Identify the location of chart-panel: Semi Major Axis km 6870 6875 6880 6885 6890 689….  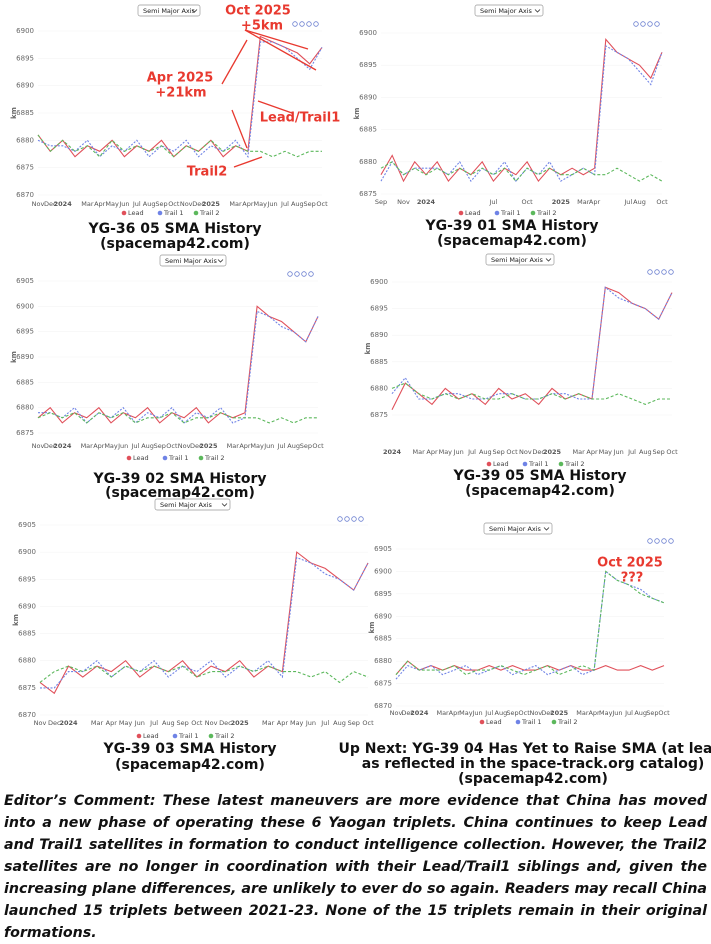
(193, 635).